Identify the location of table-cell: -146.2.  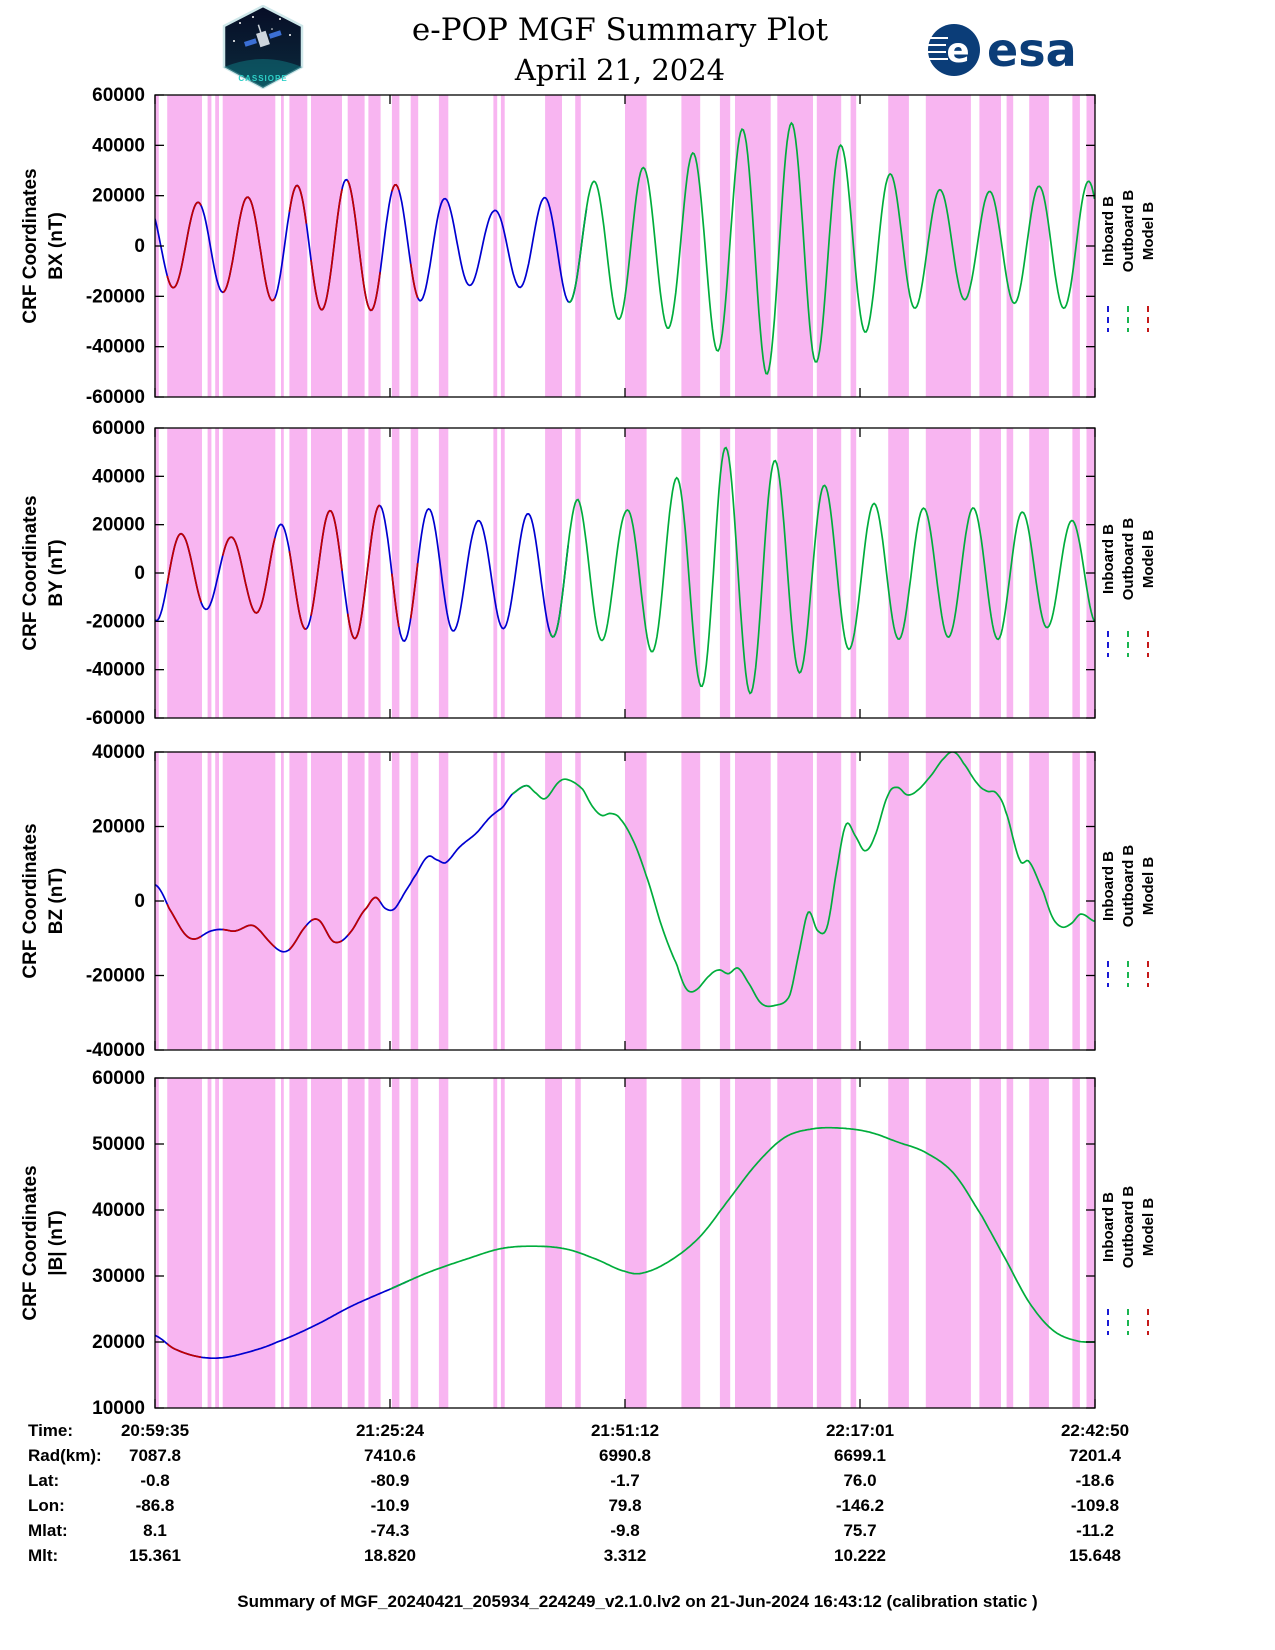
(860, 1505).